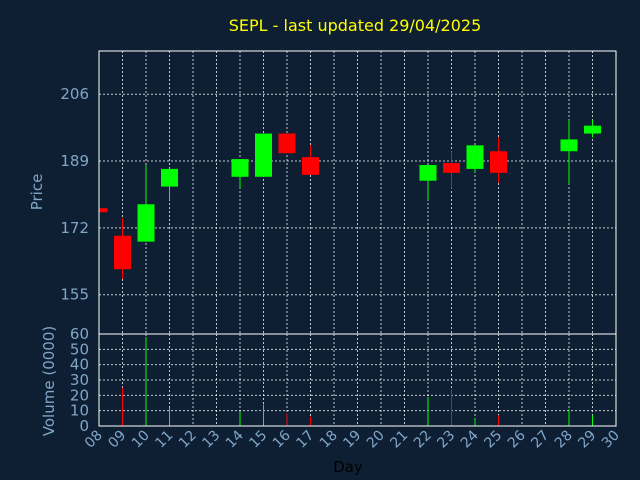 The width and height of the screenshot is (640, 480). What do you see at coordinates (423, 440) in the screenshot?
I see `x-tick-label: 22` at bounding box center [423, 440].